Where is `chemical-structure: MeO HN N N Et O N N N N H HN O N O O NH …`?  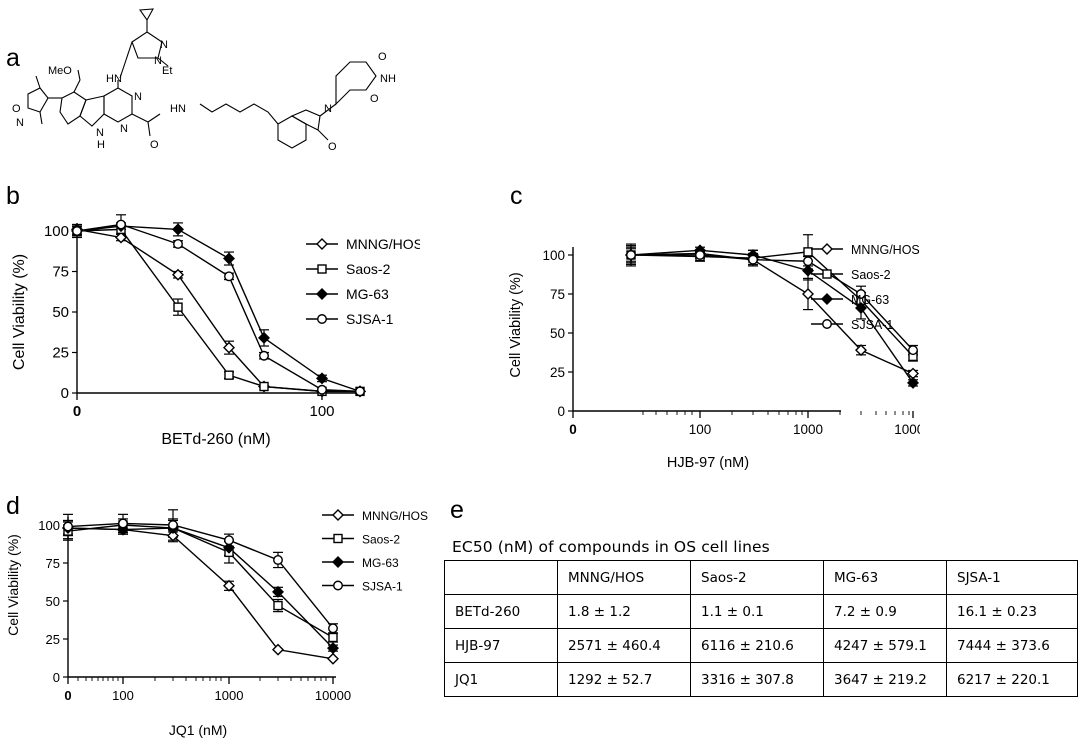
chemical-structure: MeO HN N N Et O N N N N H HN O N O O NH … is located at coordinates (204, 80).